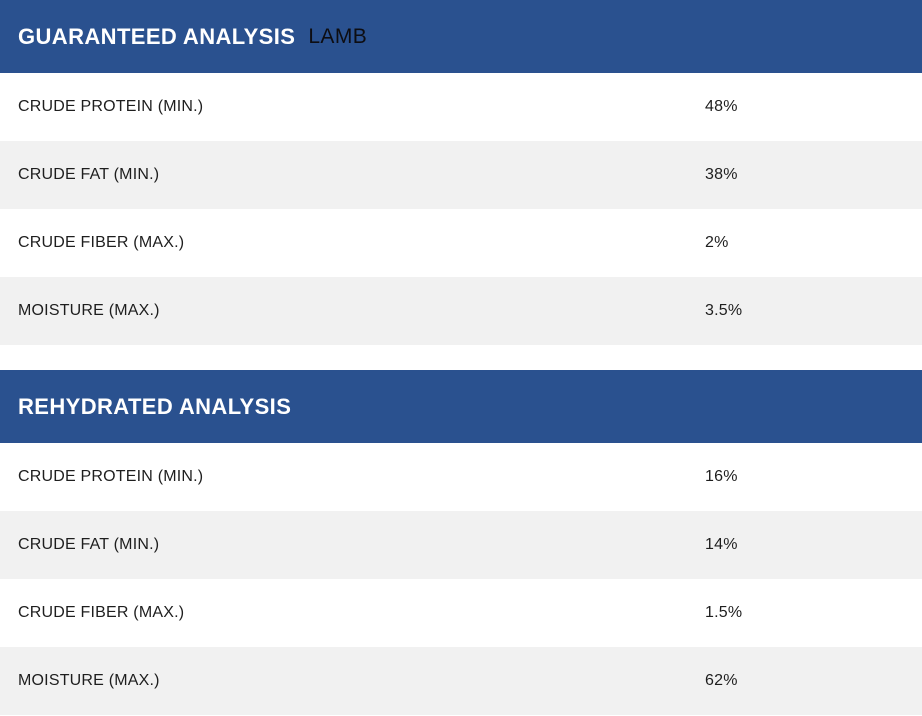 The image size is (922, 716). I want to click on table-row: CRUDE PROTEIN (MIN.) 48%, so click(461, 107).